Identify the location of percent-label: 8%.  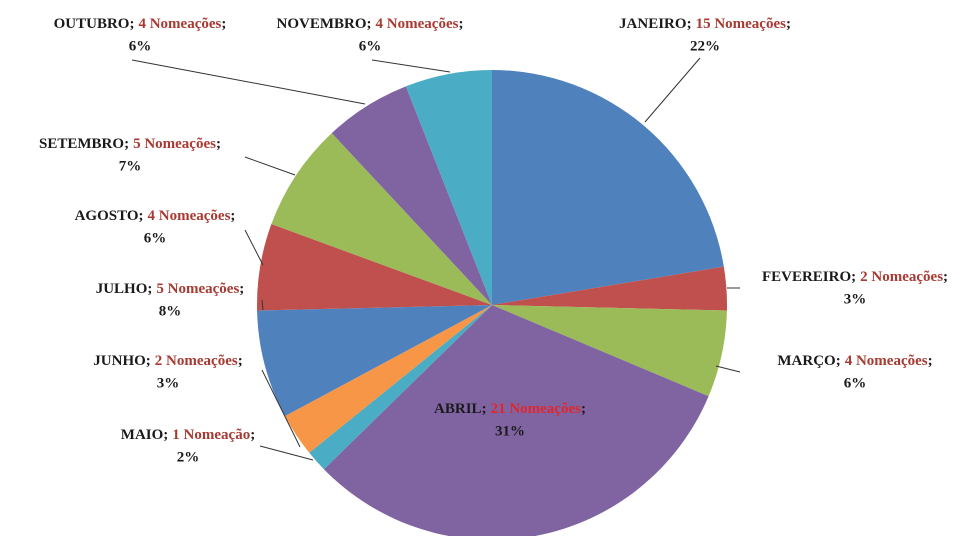
(170, 311).